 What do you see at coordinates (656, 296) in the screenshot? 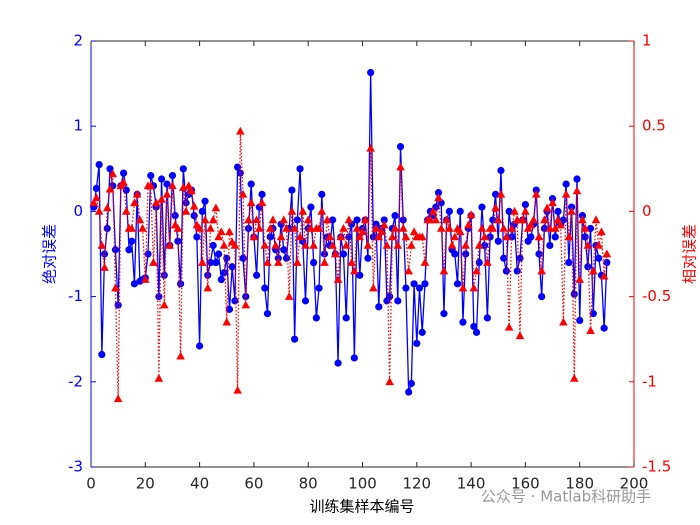
I see `y2-tick-label: -0.5` at bounding box center [656, 296].